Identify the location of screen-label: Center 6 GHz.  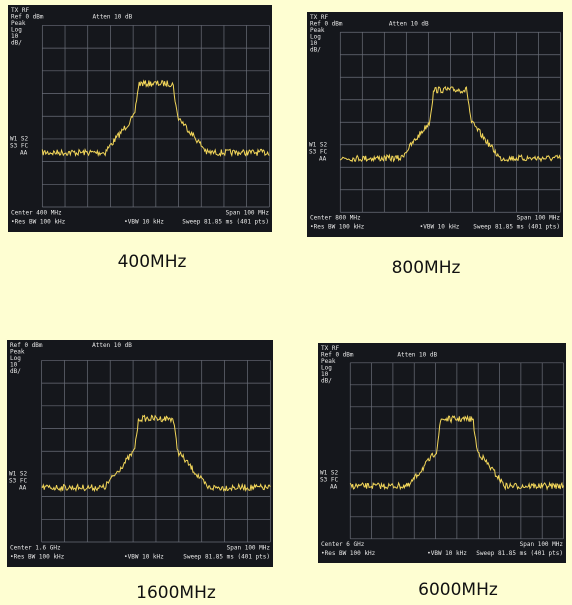
(343, 544).